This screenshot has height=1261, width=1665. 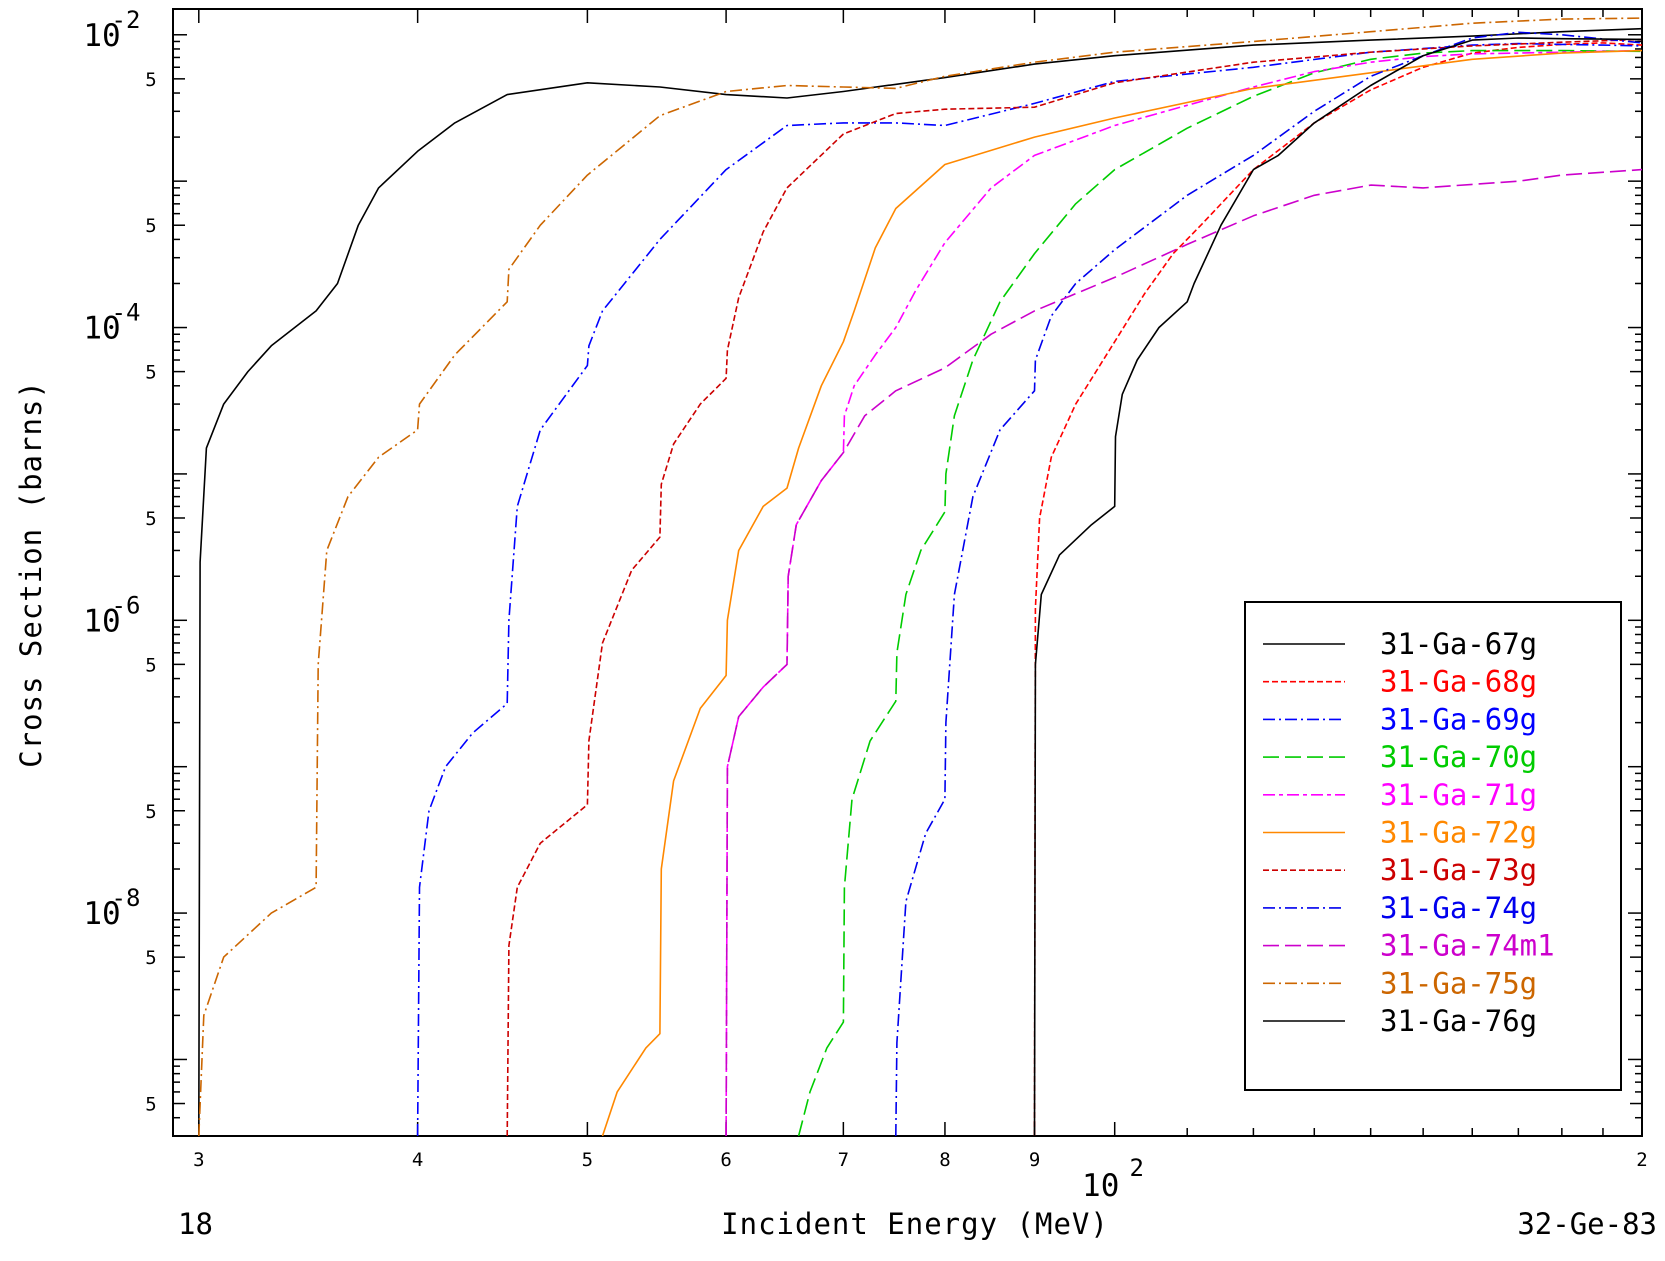 I want to click on legend-label: 31-Ga-73g, so click(x=1458, y=870).